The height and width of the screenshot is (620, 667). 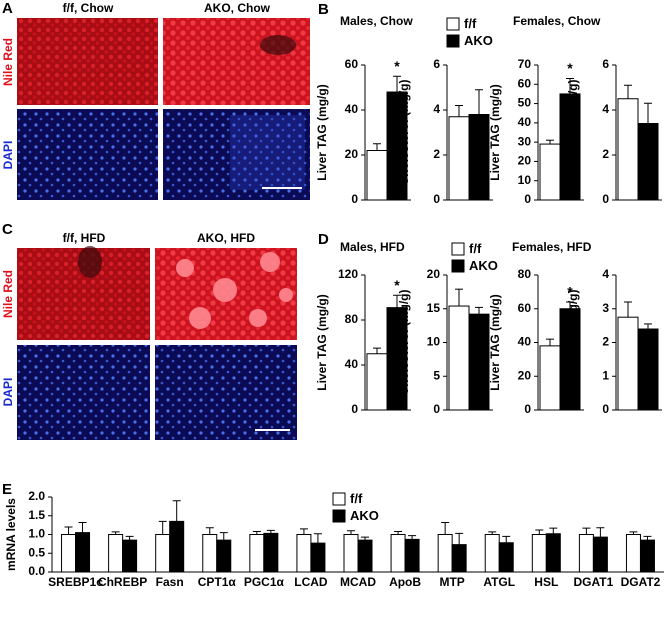 I want to click on x-tick-label: DGAT1, so click(x=593, y=582).